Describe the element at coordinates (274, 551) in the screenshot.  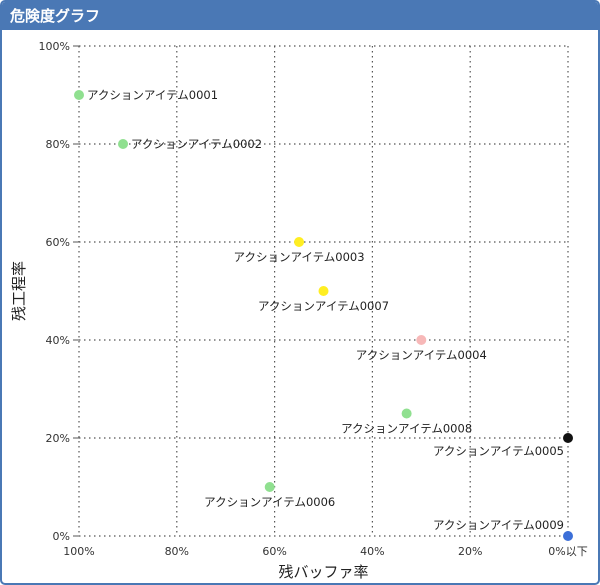
I see `x-tick-label: 60%` at that location.